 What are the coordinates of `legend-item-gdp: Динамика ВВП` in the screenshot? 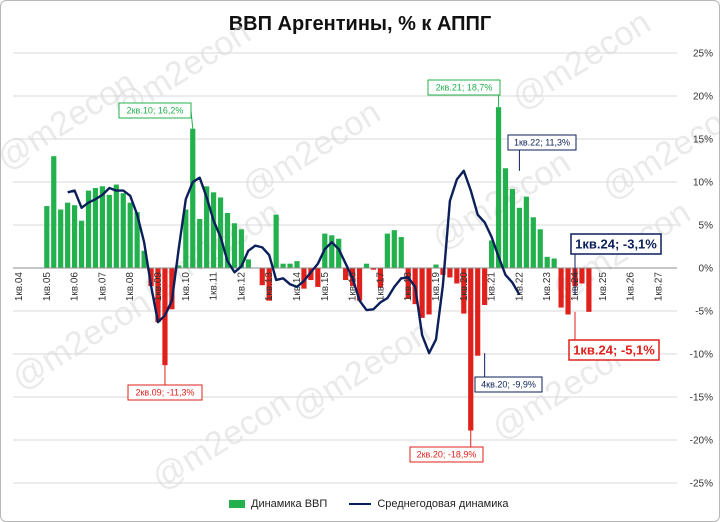 It's located at (278, 504).